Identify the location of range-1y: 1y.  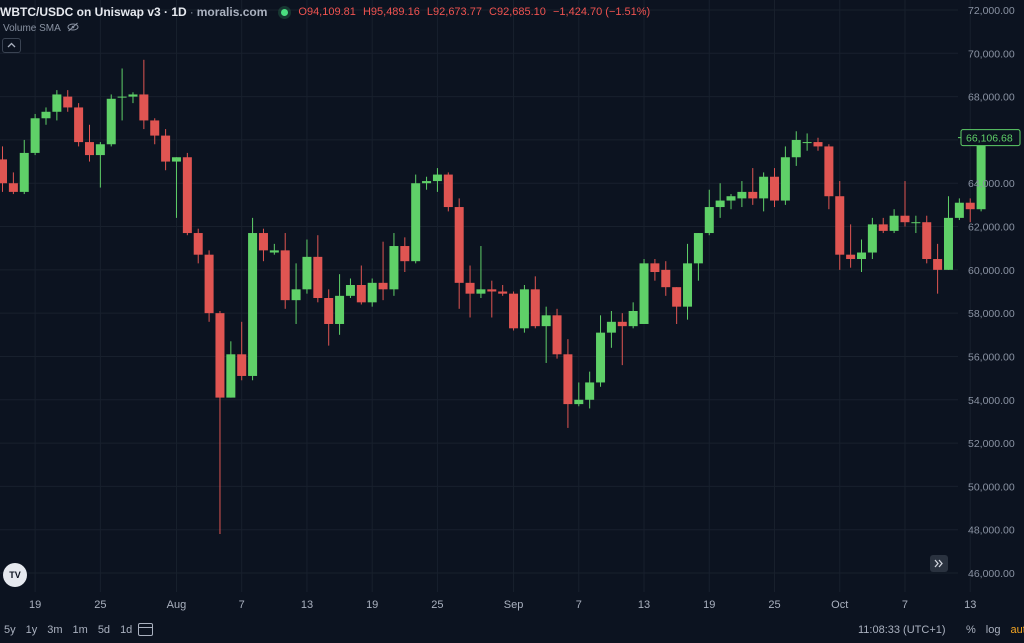
(31, 630).